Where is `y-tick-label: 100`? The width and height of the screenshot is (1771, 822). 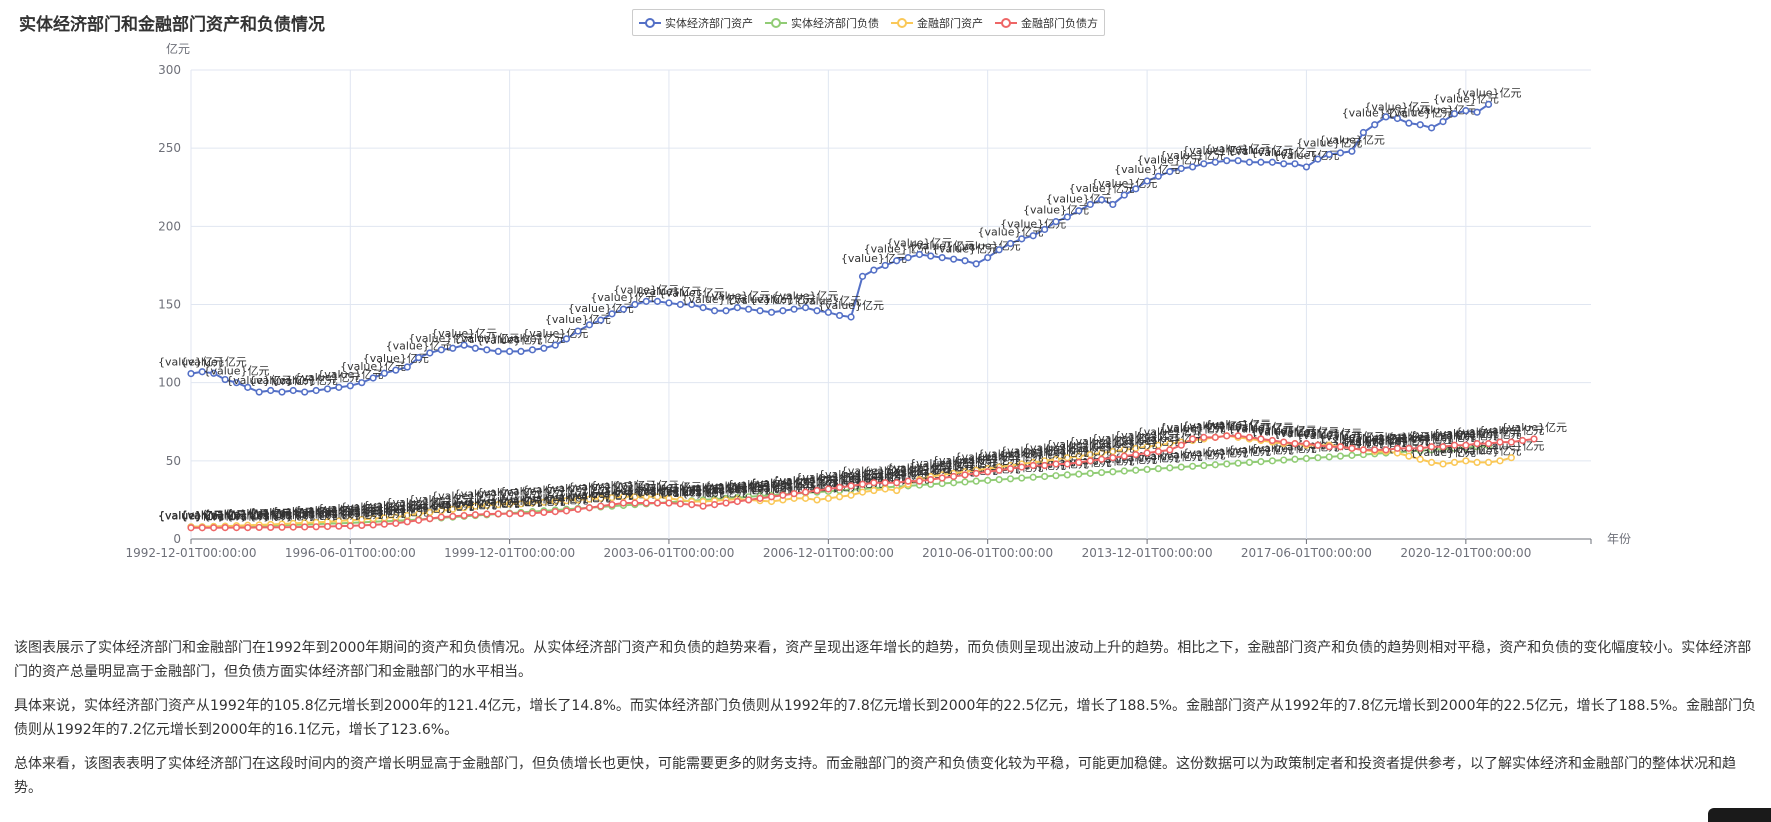 y-tick-label: 100 is located at coordinates (169, 383).